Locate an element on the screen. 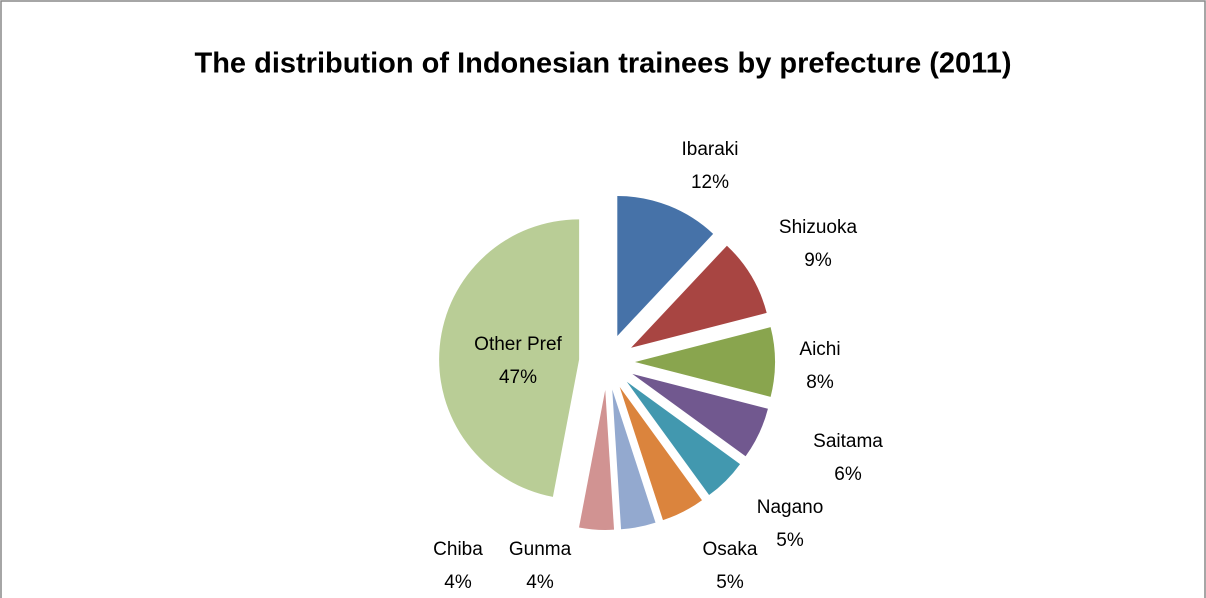 This screenshot has width=1206, height=598. slice-label: Saitama is located at coordinates (848, 441).